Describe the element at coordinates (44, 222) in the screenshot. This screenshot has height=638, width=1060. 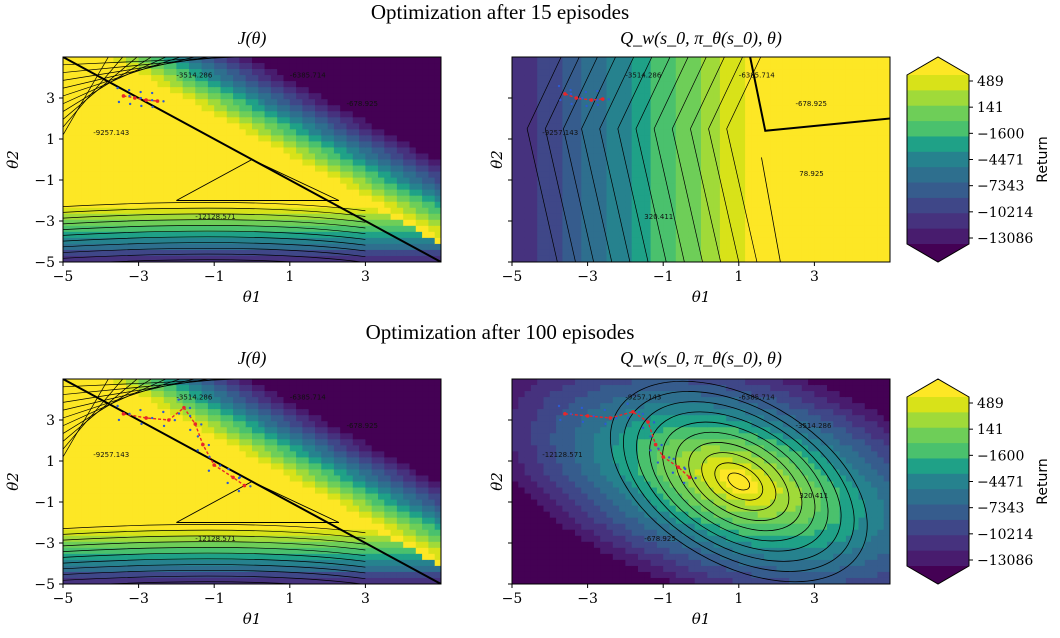
I see `y-tick-label: −3` at that location.